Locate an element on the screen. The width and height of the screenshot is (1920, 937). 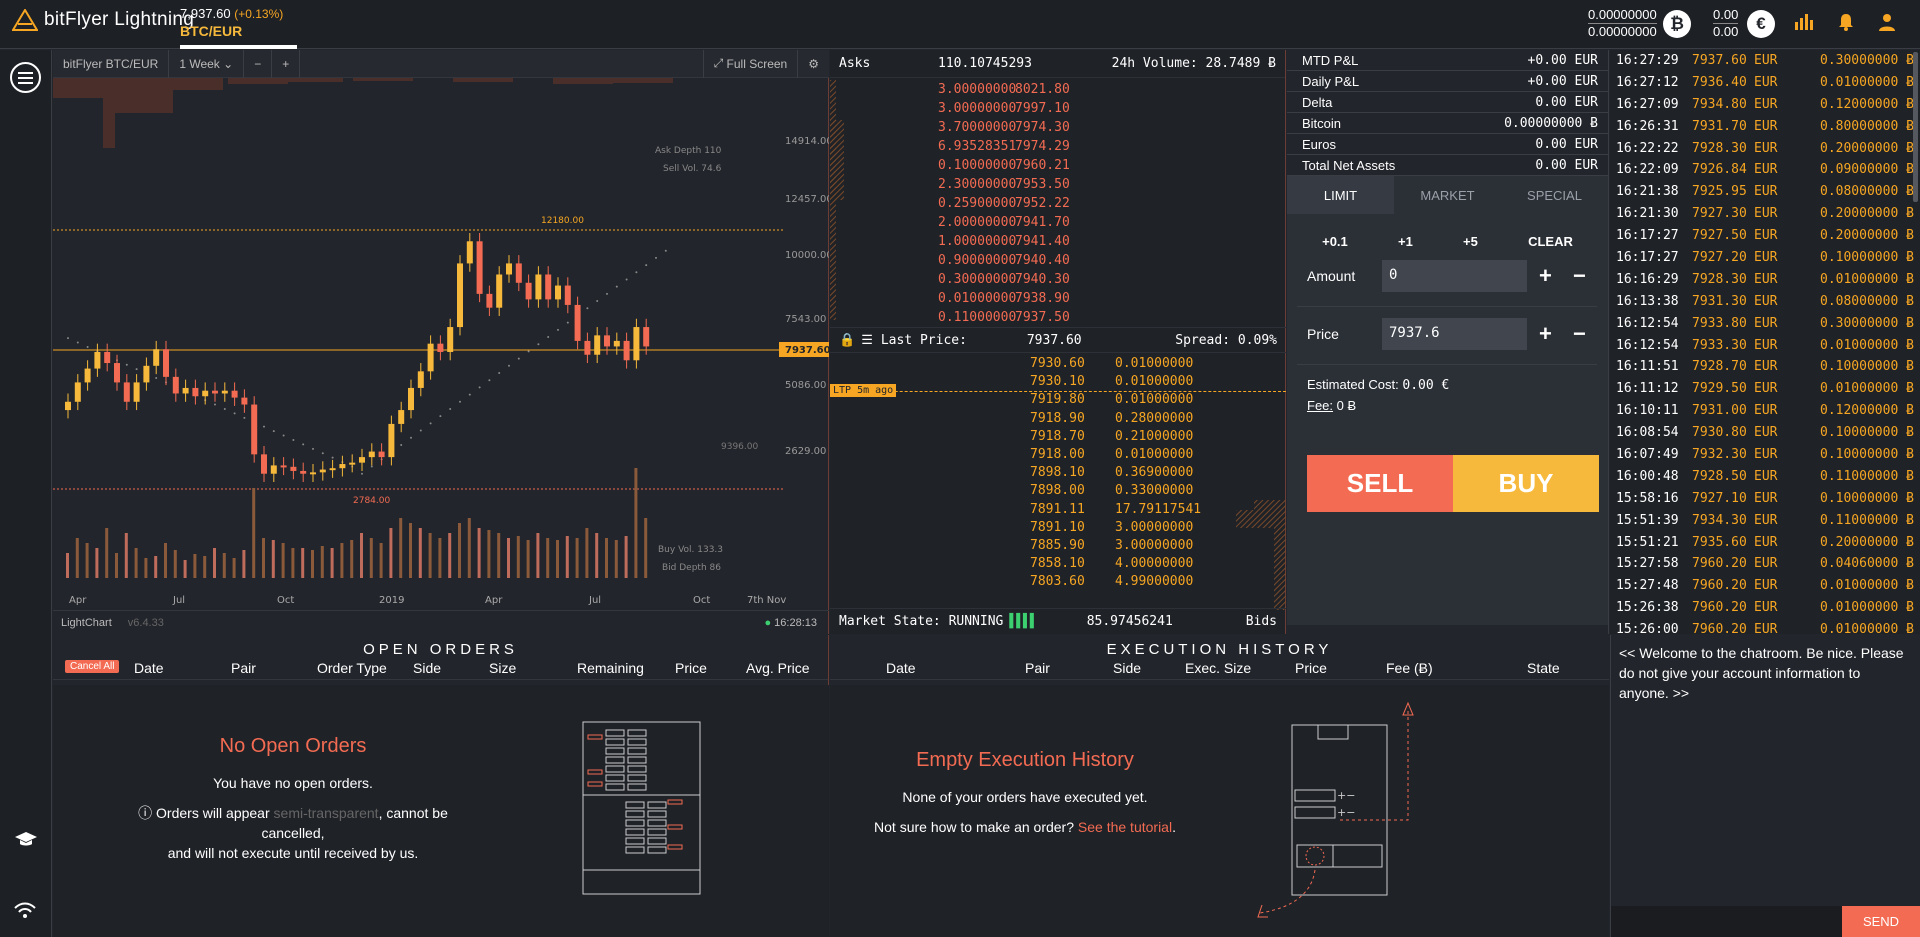
bid-row: 7919.80 0.01000000 is located at coordinates (1058, 400).